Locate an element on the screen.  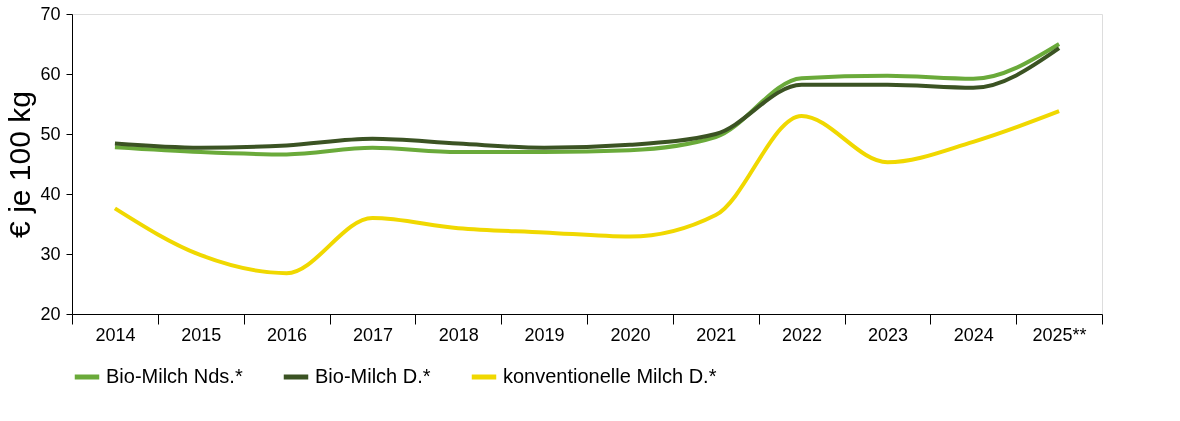
y-tick-label: 50 is located at coordinates (50, 133).